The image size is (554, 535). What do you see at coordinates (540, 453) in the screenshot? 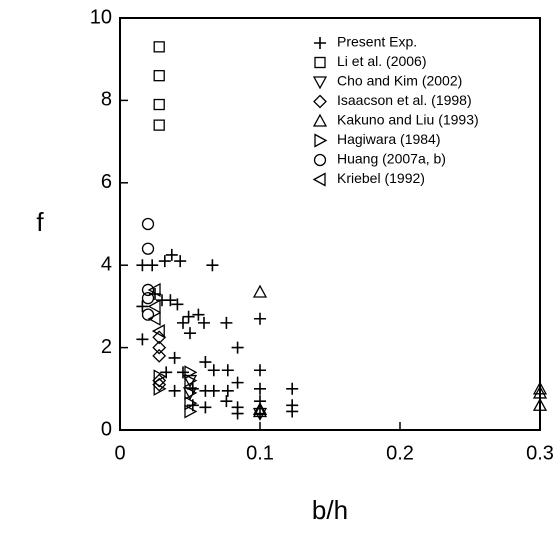
I see `x-tick-label: 0.3` at bounding box center [540, 453].